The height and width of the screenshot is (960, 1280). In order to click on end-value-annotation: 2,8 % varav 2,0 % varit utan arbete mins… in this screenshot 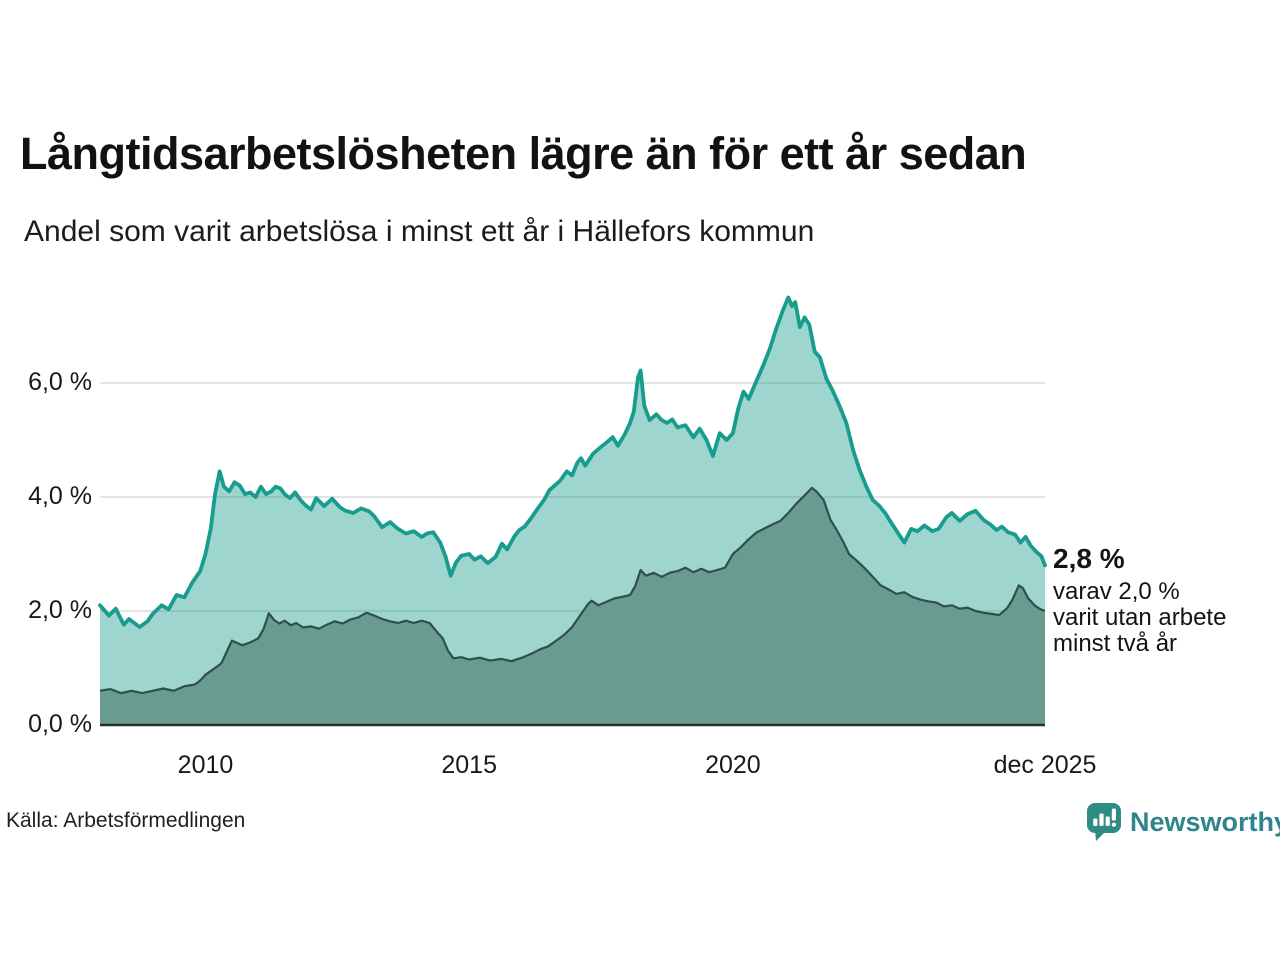, I will do `click(1139, 600)`.